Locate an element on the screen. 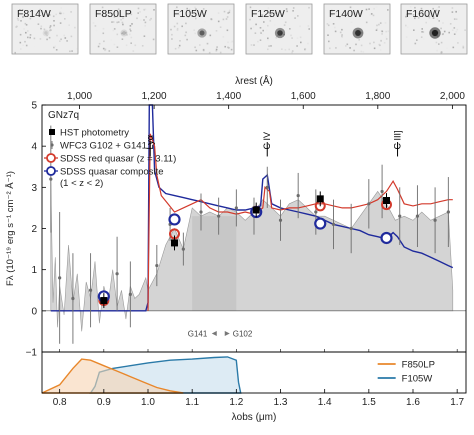  hst-photometry-point is located at coordinates (104, 301).